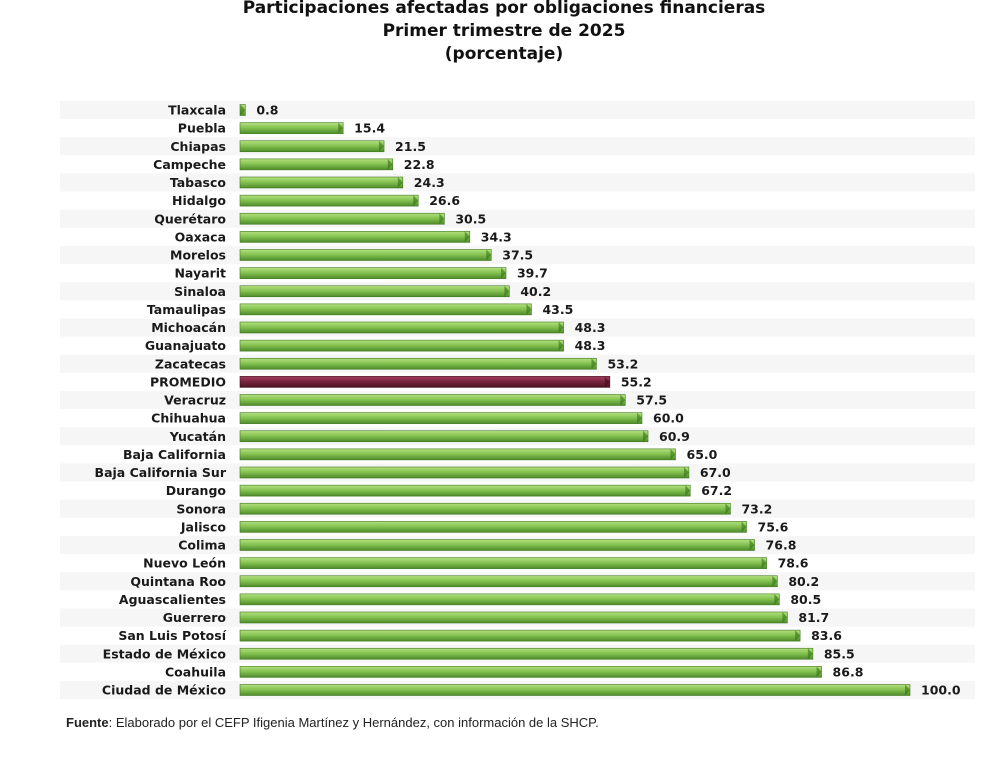 The height and width of the screenshot is (764, 1008). Describe the element at coordinates (590, 327) in the screenshot. I see `value-label: 48.3` at that location.